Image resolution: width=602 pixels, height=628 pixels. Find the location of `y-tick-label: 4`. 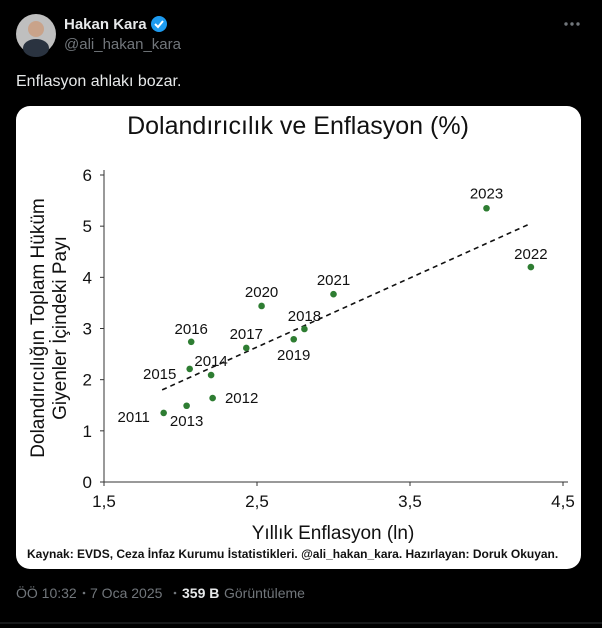

y-tick-label: 4 is located at coordinates (87, 277).